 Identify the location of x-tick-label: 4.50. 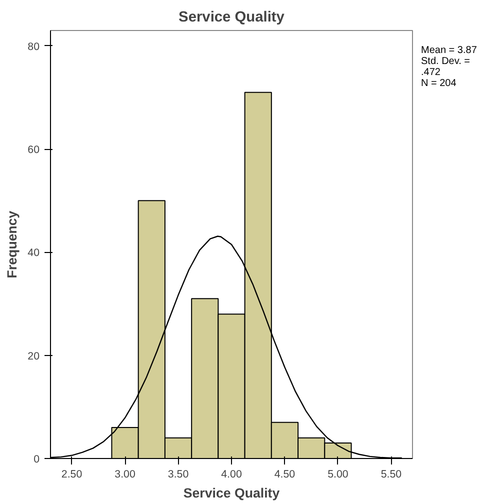
(285, 474).